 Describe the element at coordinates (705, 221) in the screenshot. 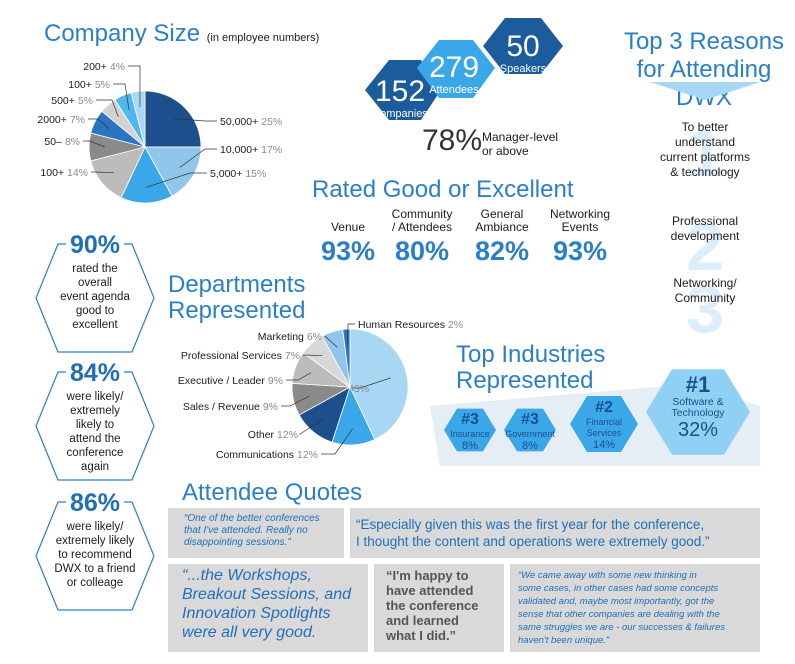

I see `reason-line: Professional` at that location.